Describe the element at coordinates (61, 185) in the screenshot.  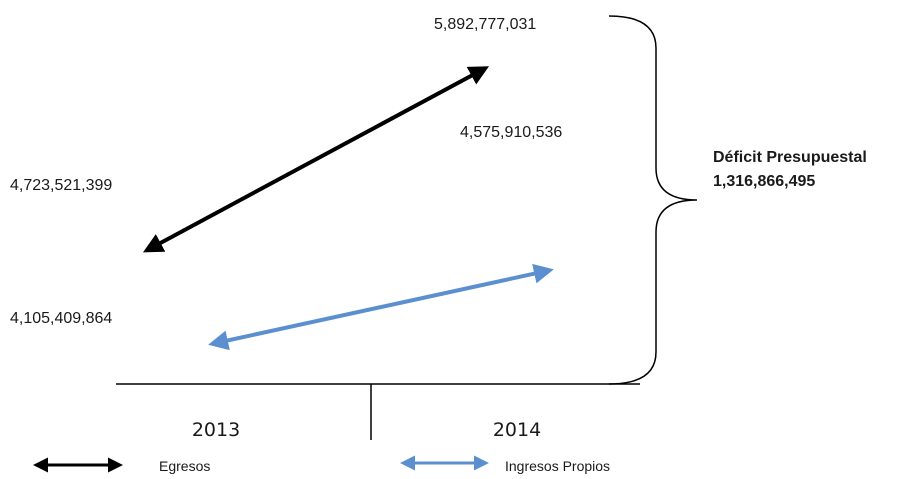
I see `data-label-egresos-2013: 4,723,521,399` at that location.